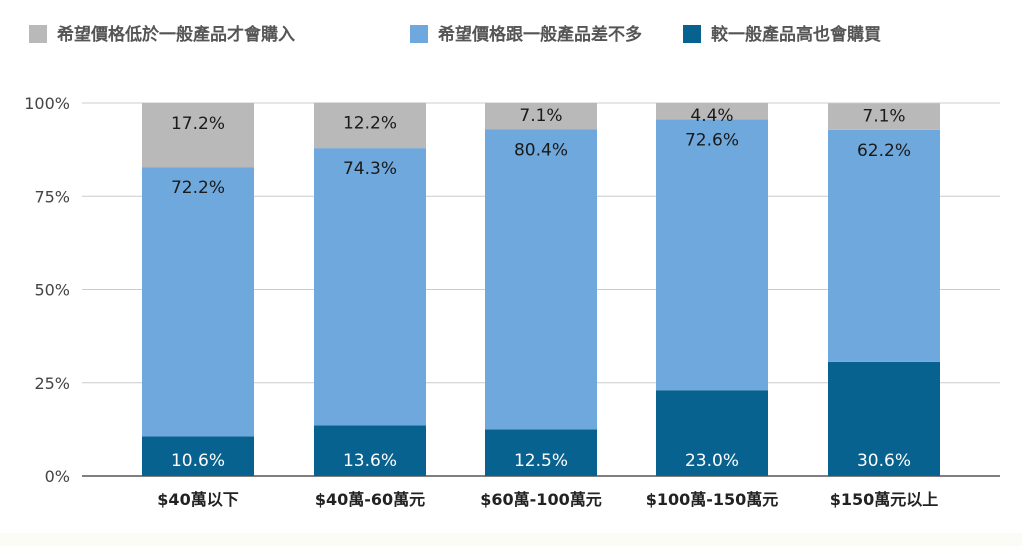 This screenshot has height=546, width=1022. I want to click on data-label: 80.4%, so click(541, 150).